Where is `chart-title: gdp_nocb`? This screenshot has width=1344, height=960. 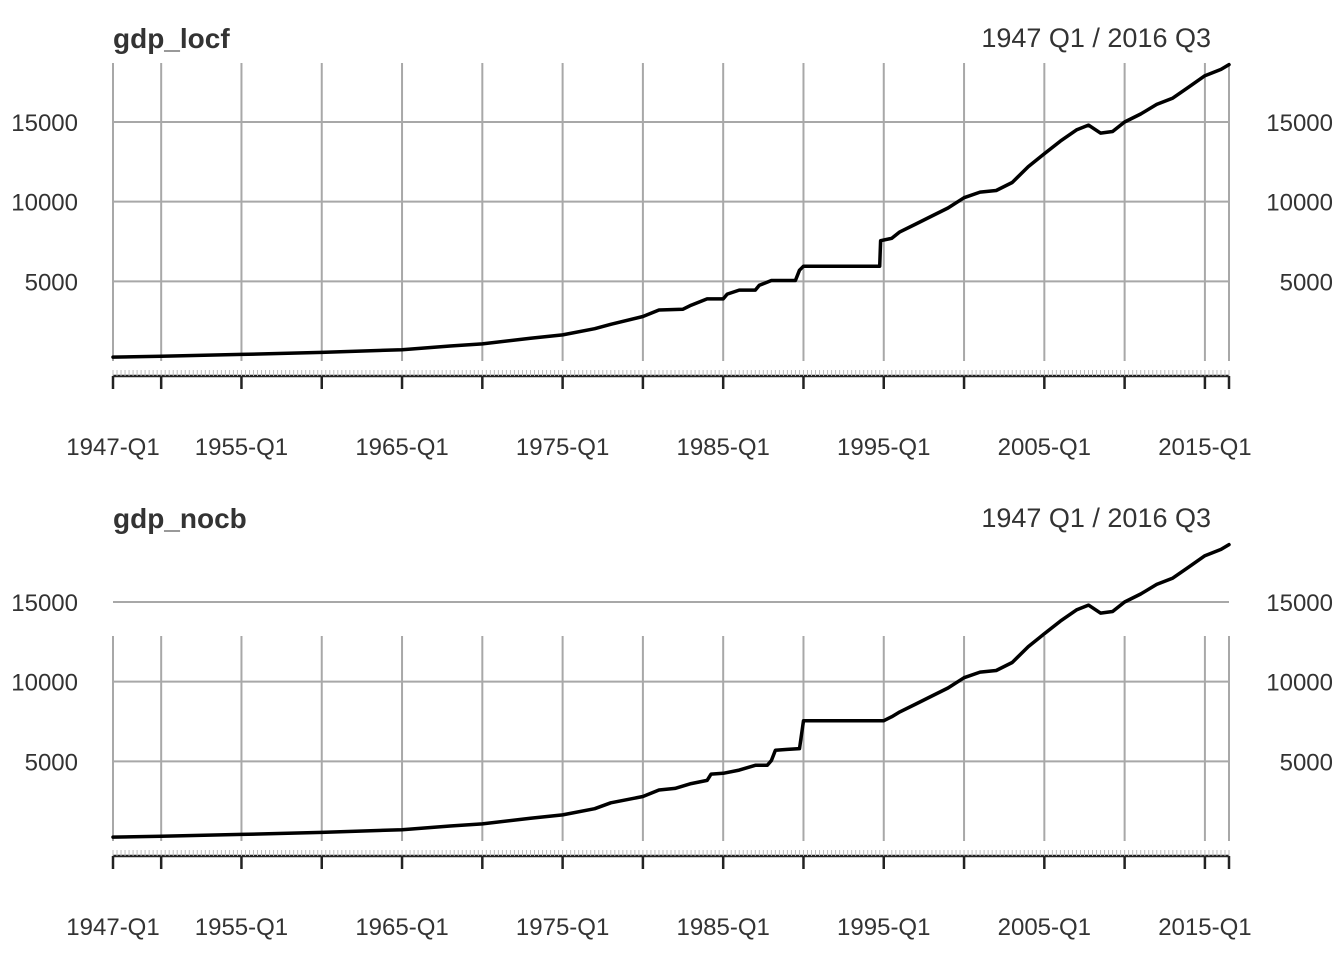 chart-title: gdp_nocb is located at coordinates (180, 518).